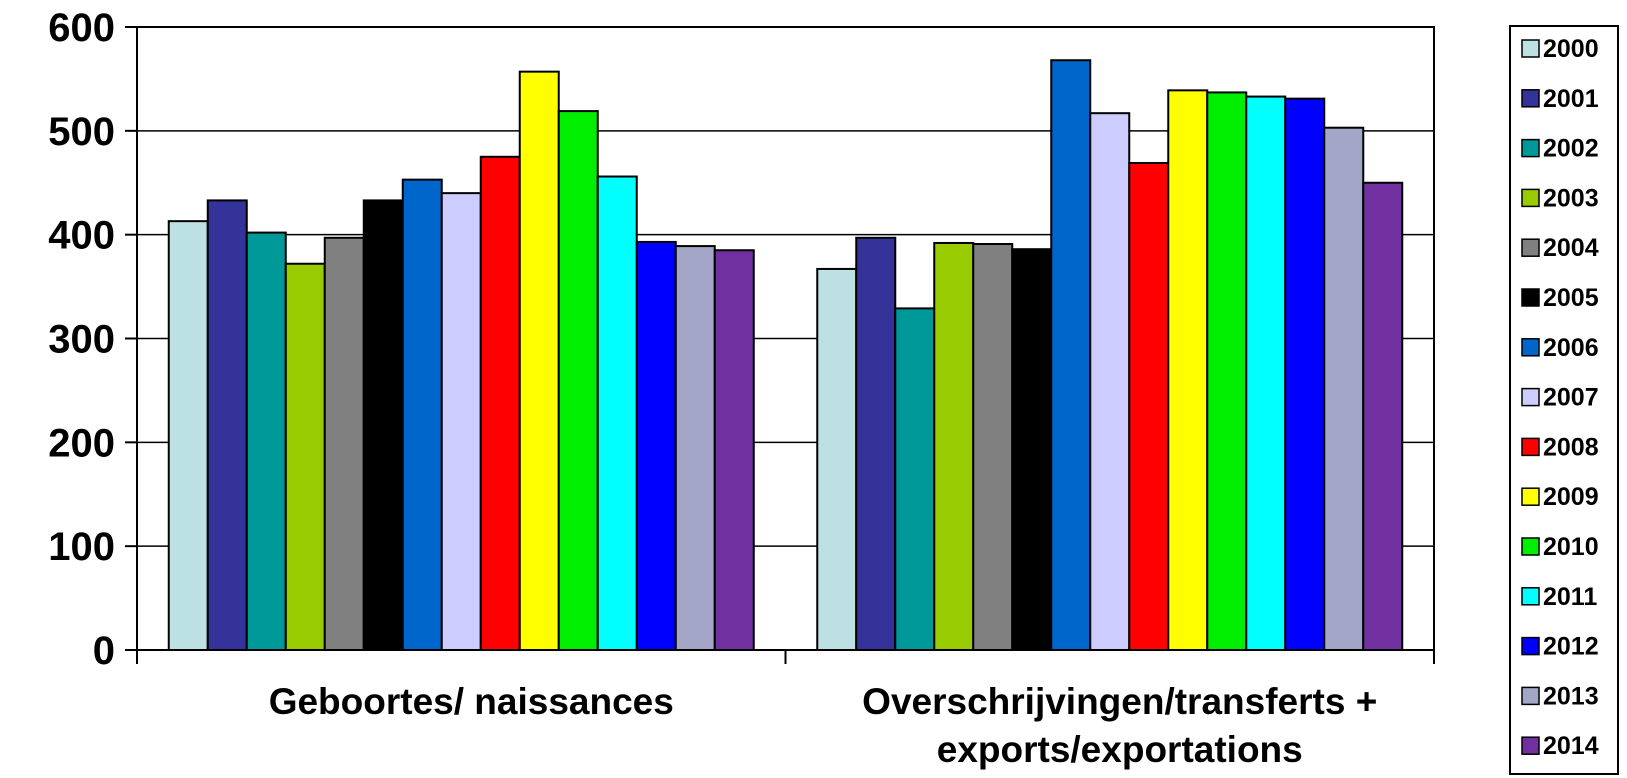  What do you see at coordinates (1571, 49) in the screenshot?
I see `legend-label-2000: 2000` at bounding box center [1571, 49].